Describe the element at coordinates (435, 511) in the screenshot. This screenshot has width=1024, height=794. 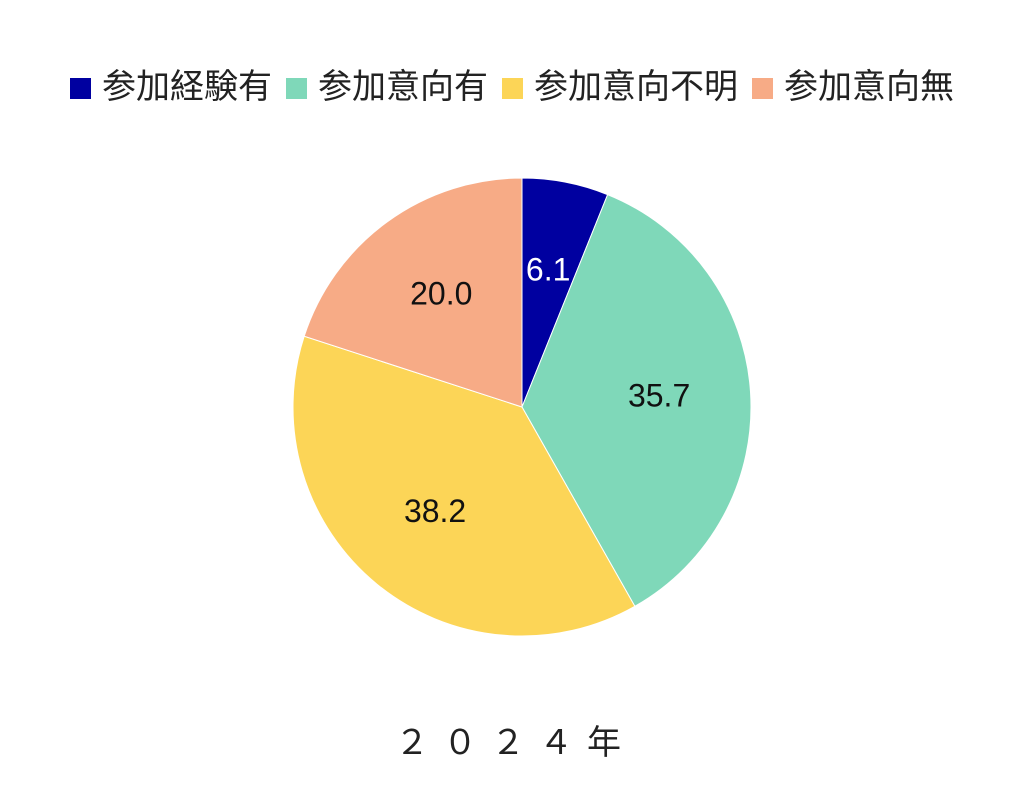
I see `data-label: 38.2` at that location.